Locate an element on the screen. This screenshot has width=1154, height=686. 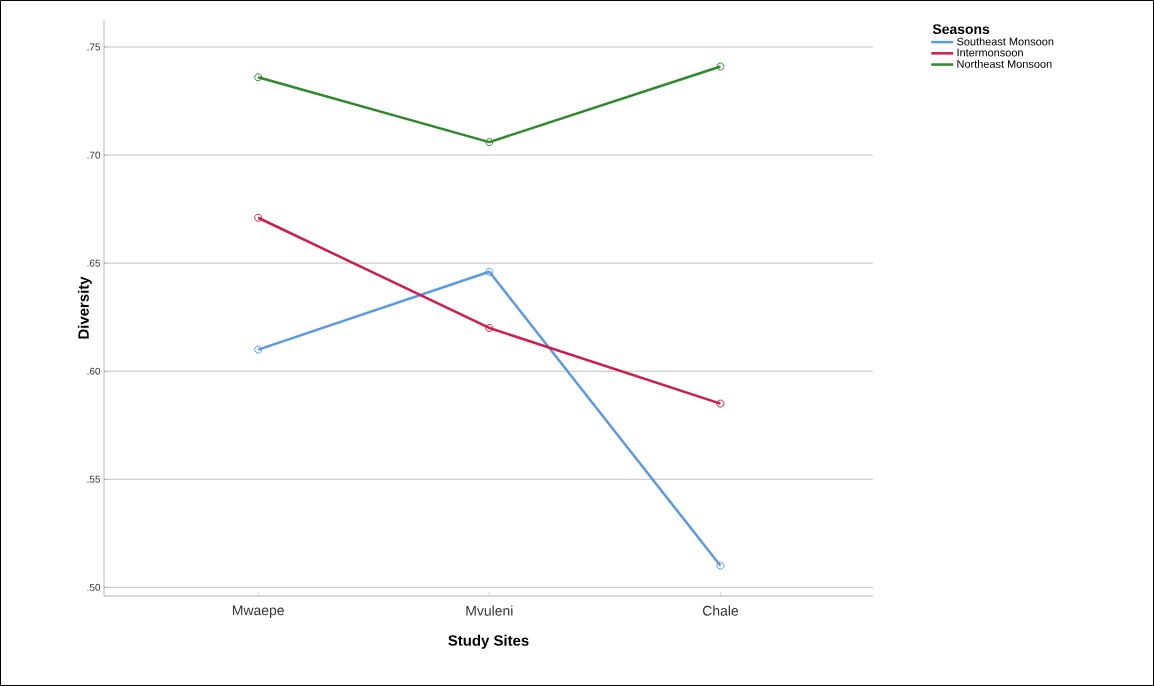
y-tick-label: .65 is located at coordinates (94, 263).